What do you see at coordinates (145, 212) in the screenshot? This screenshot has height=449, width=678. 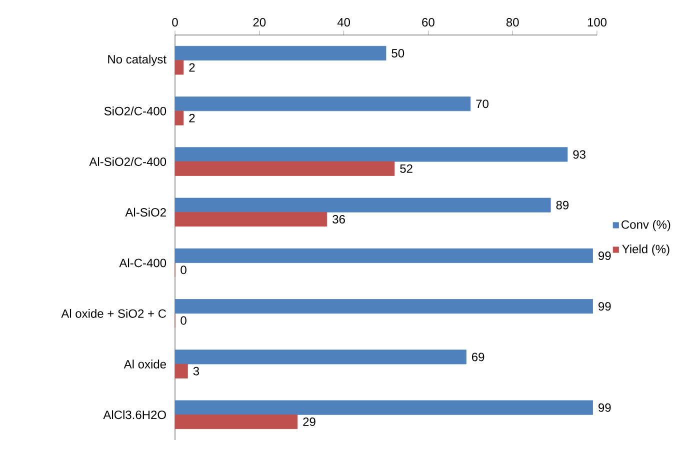 I see `y-tick-label: Al-SiO2` at bounding box center [145, 212].